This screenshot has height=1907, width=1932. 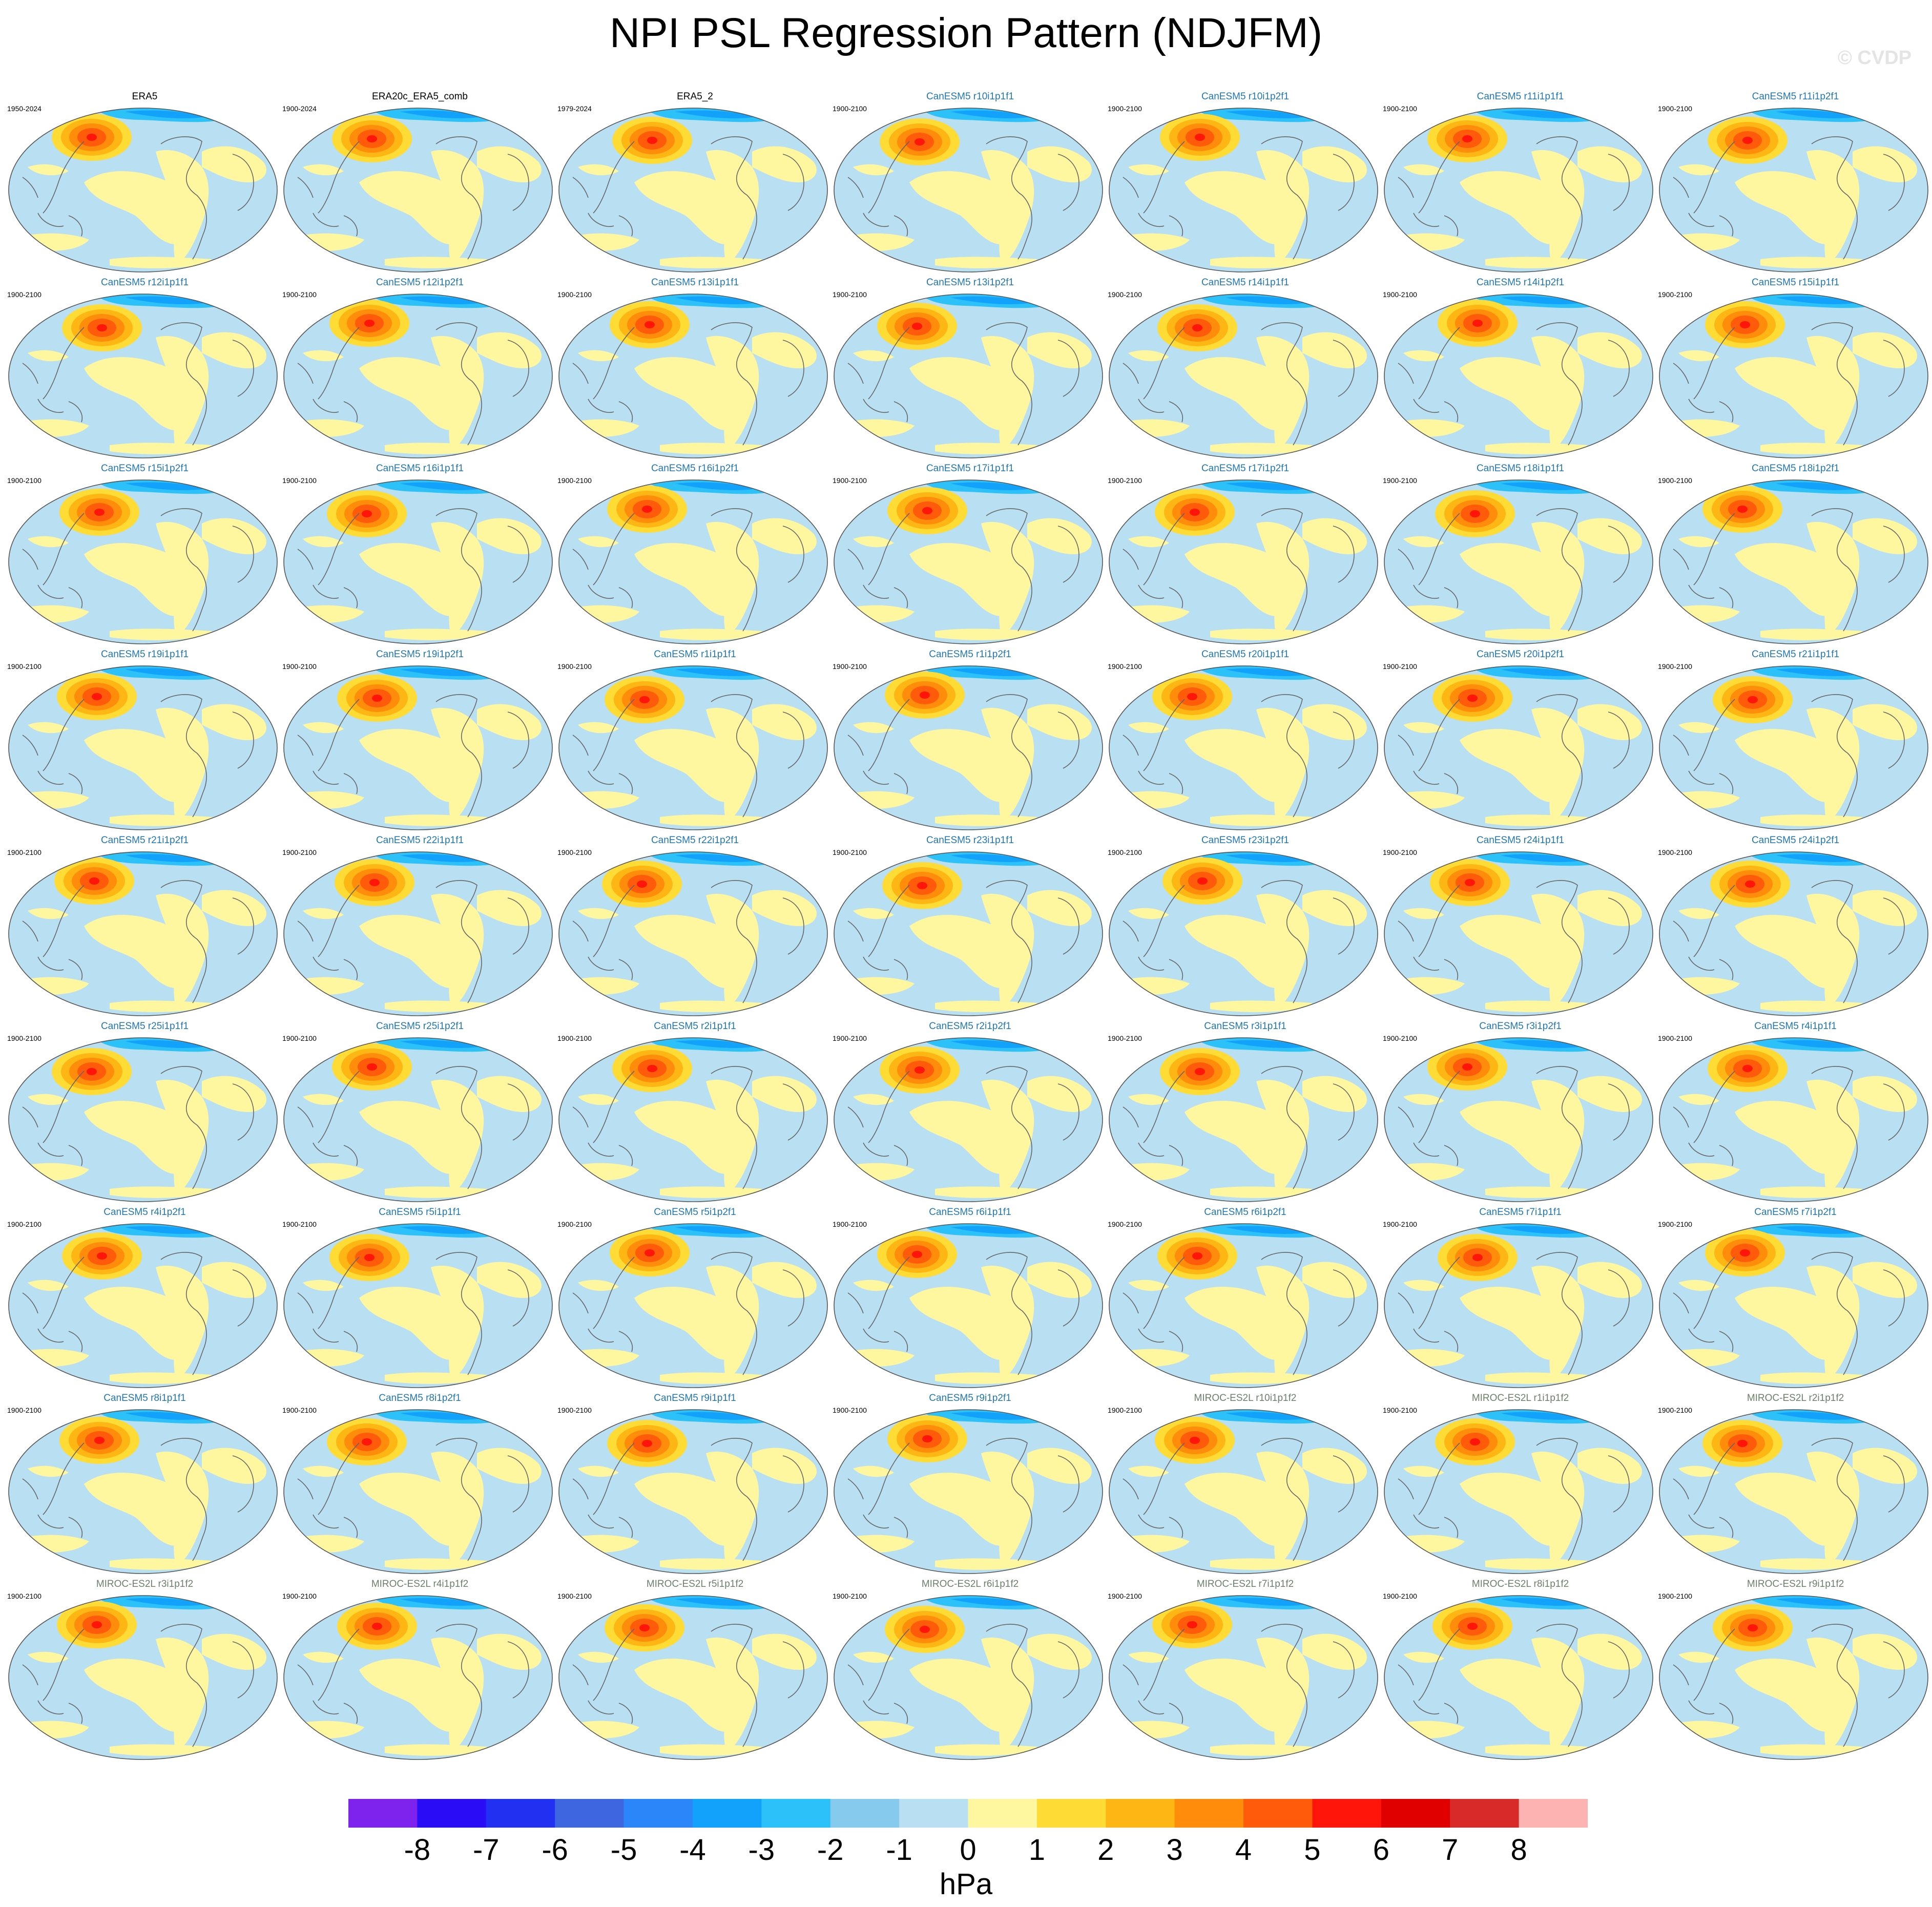 I want to click on map-panel: CanESM5 r2i1p1f1 1900-2100, so click(x=695, y=1114).